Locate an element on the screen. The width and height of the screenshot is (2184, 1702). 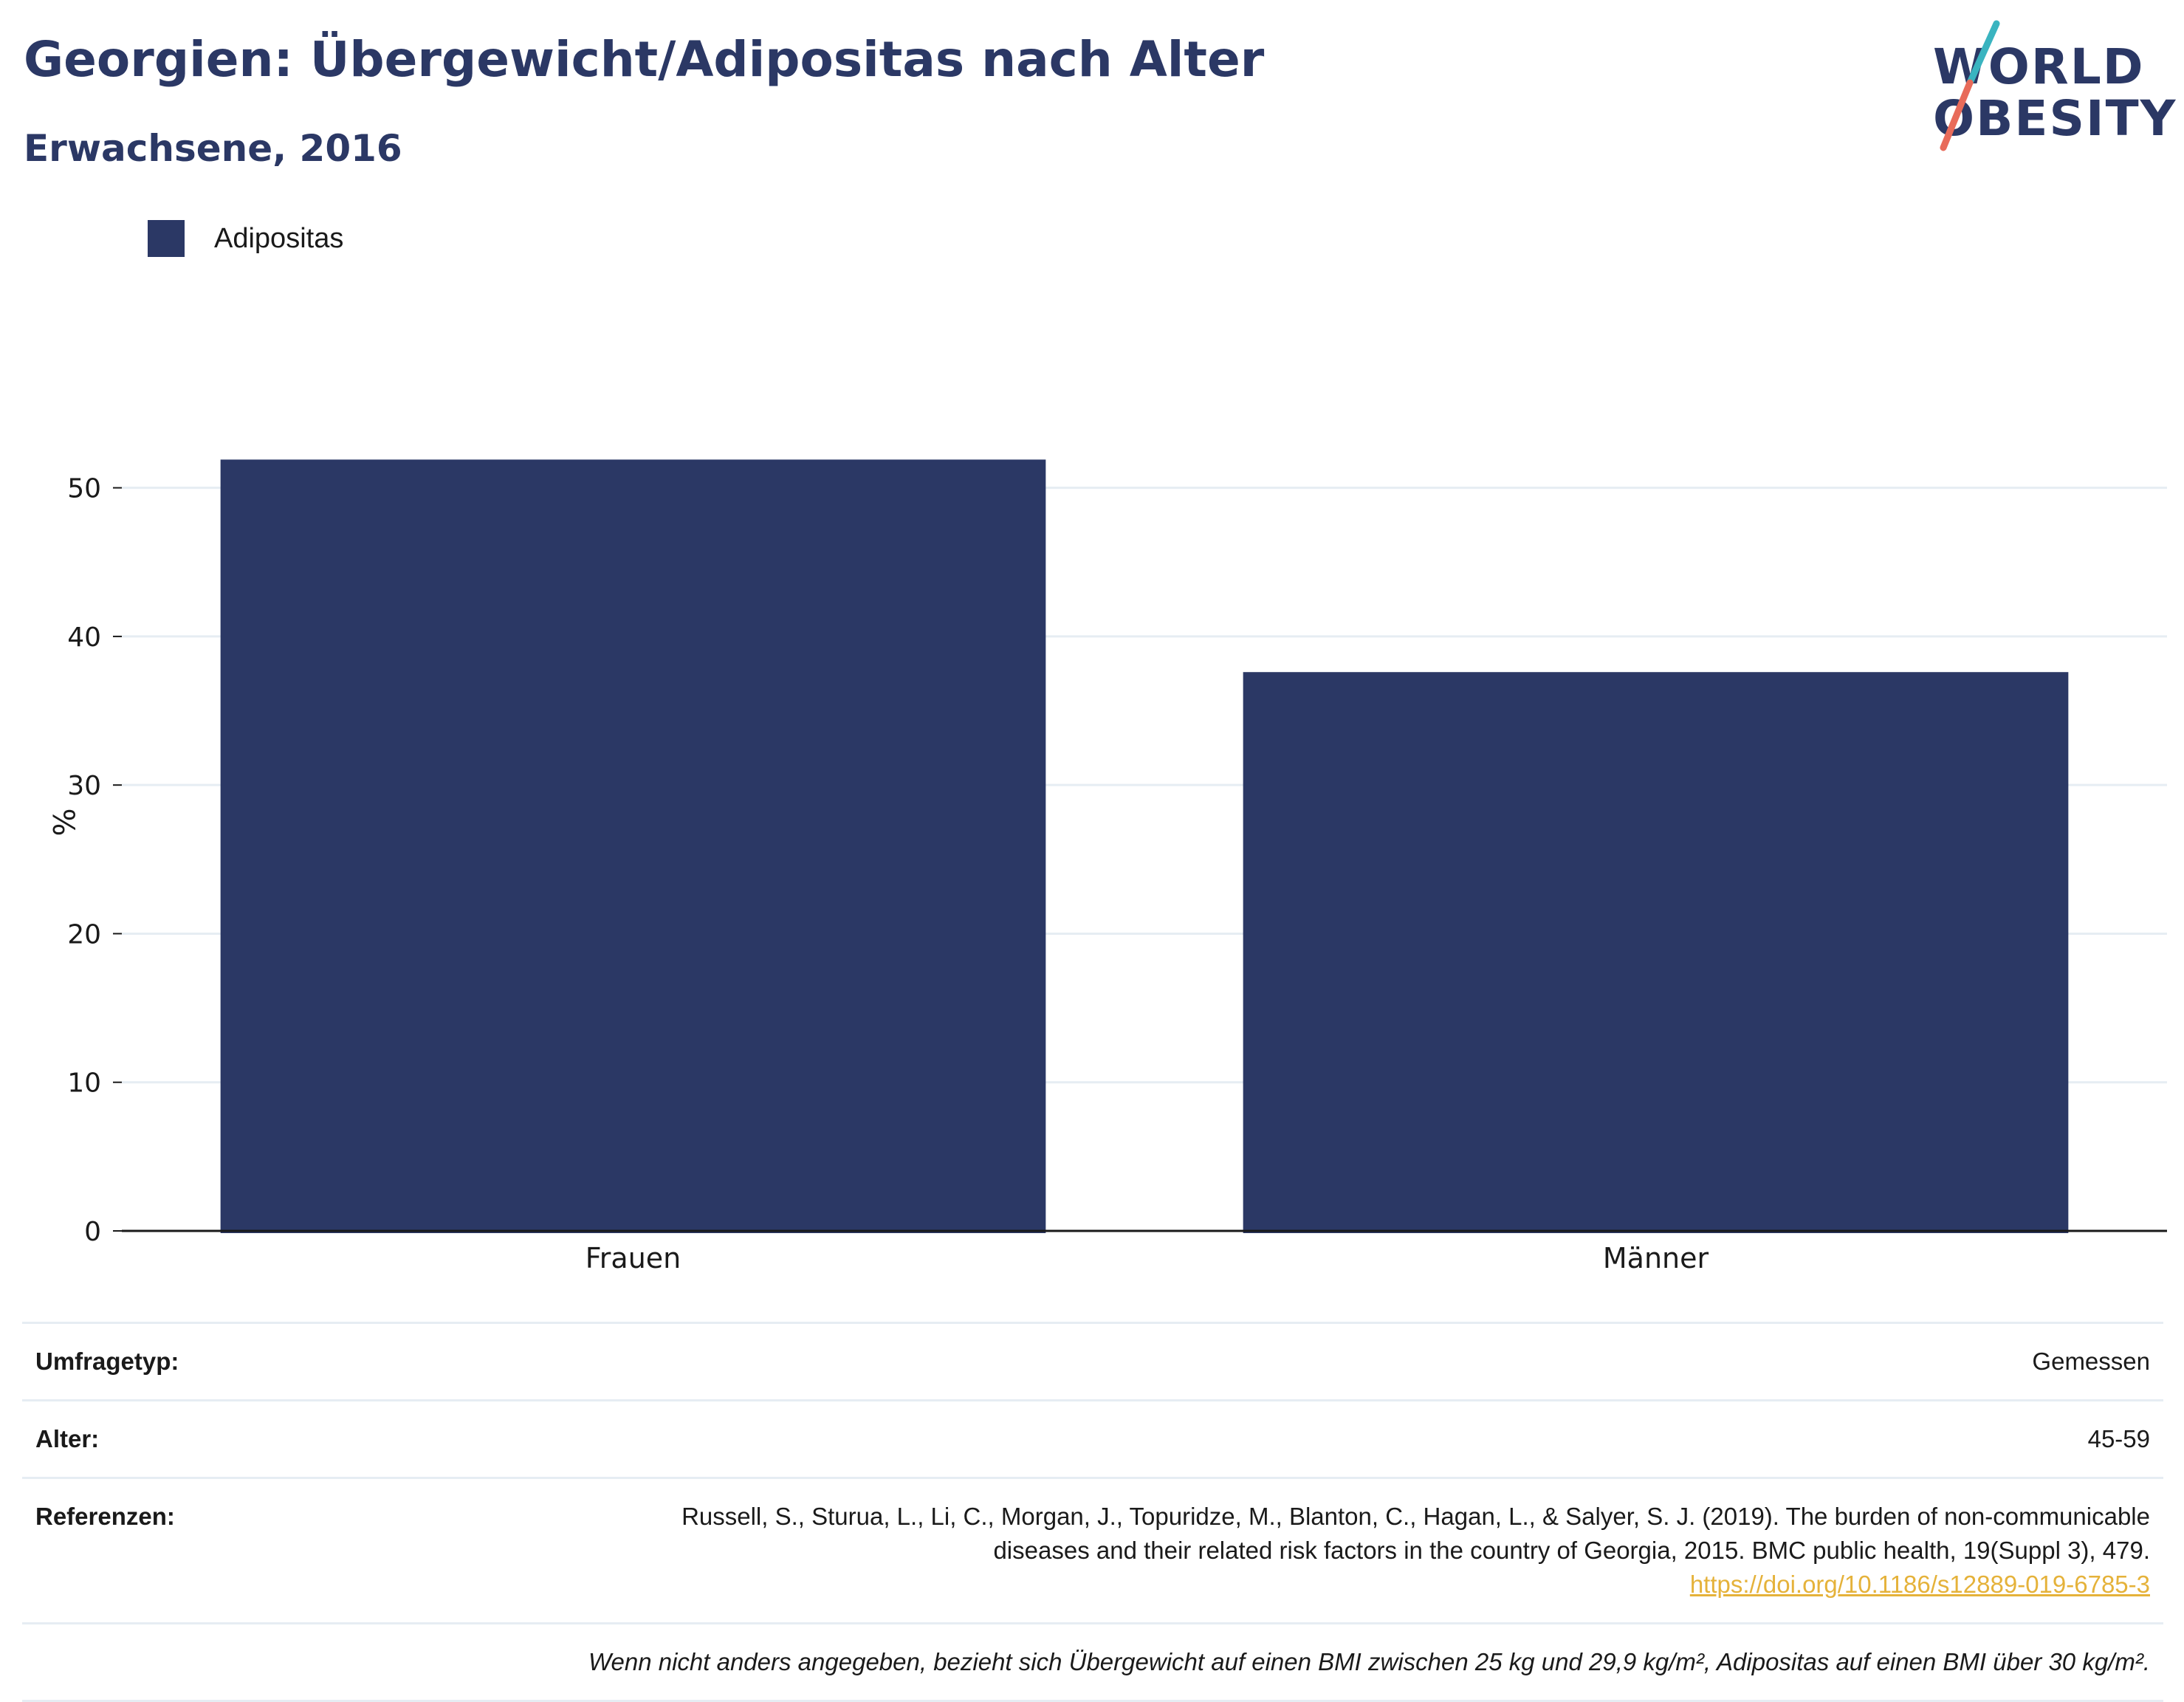
world-obesity-logo: WORLD OBESITY is located at coordinates (2048, 90).